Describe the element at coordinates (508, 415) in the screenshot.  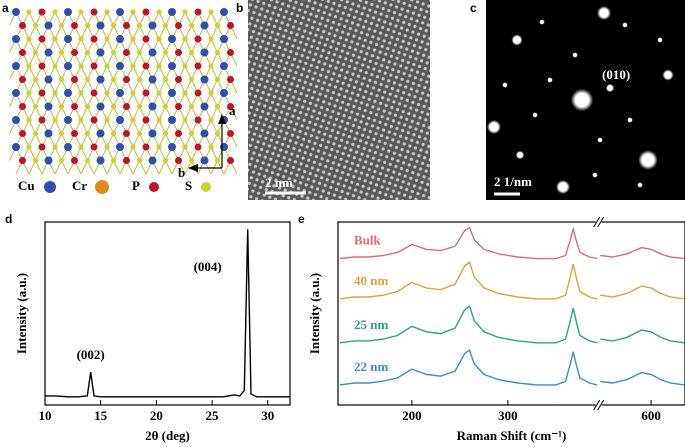
I see `x-tick-label: 300` at that location.